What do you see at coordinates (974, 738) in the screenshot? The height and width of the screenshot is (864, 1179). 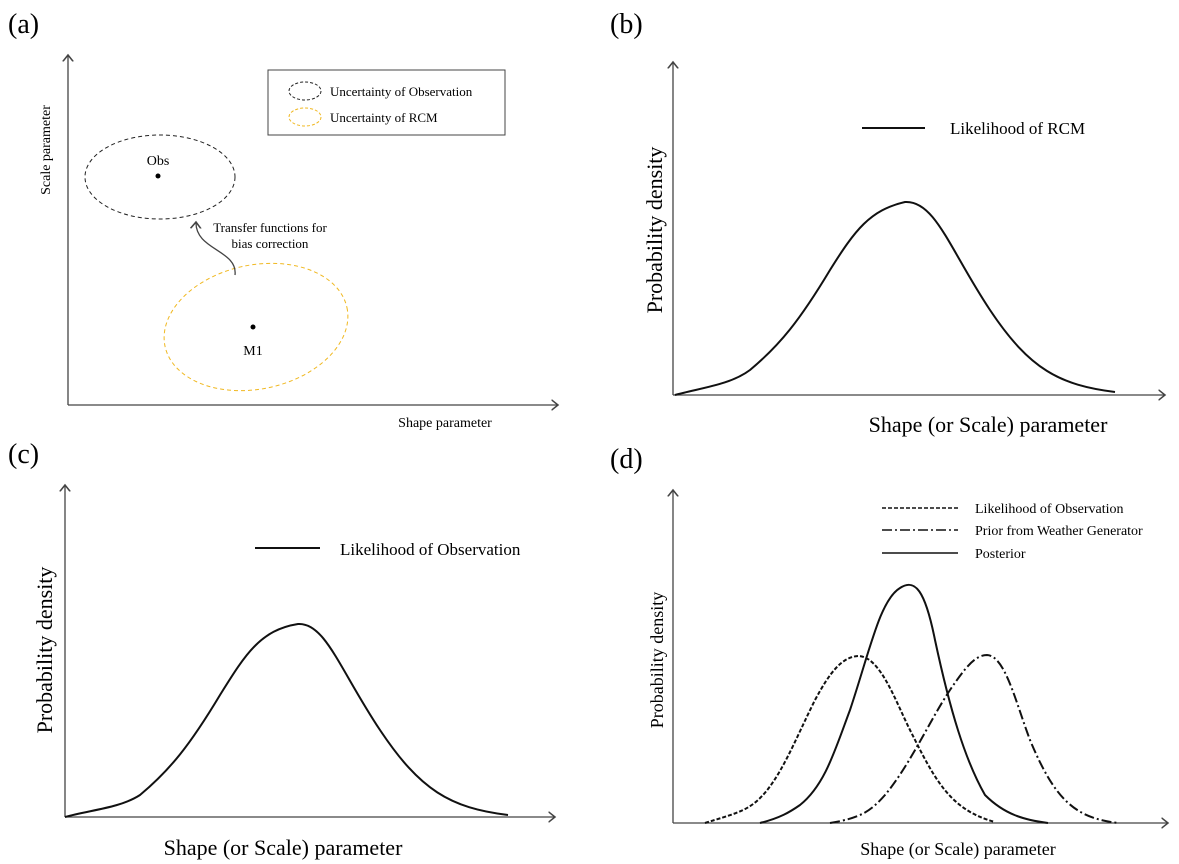 I see `prior-curve` at bounding box center [974, 738].